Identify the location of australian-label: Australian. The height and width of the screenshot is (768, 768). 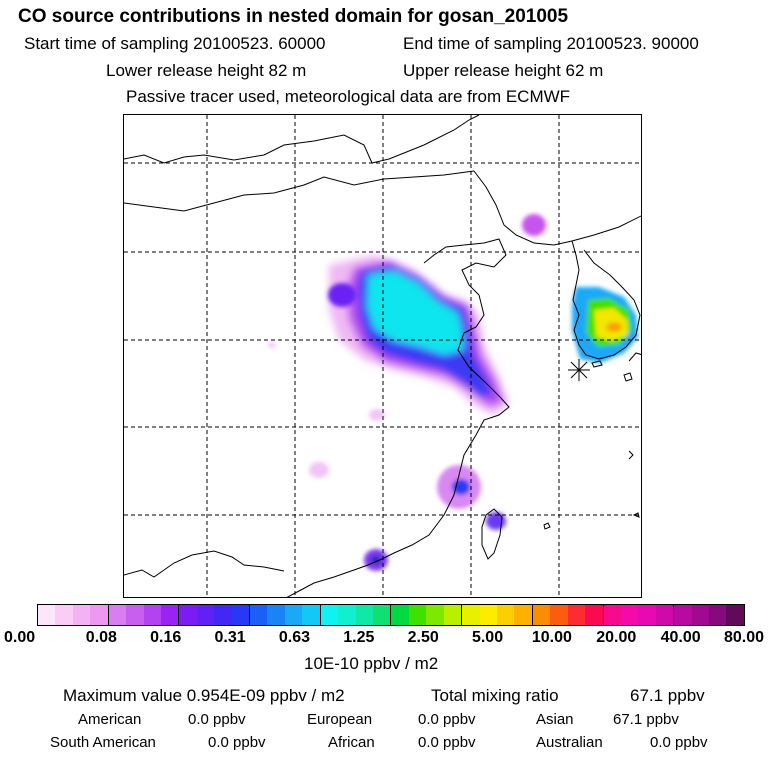
(569, 742).